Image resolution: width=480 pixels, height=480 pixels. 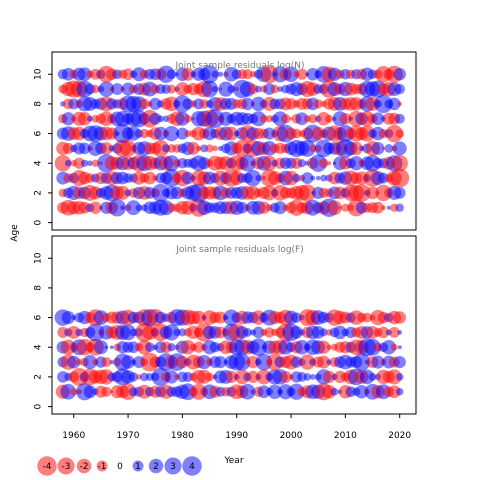 I want to click on y-tick-label: 0, so click(x=39, y=222).